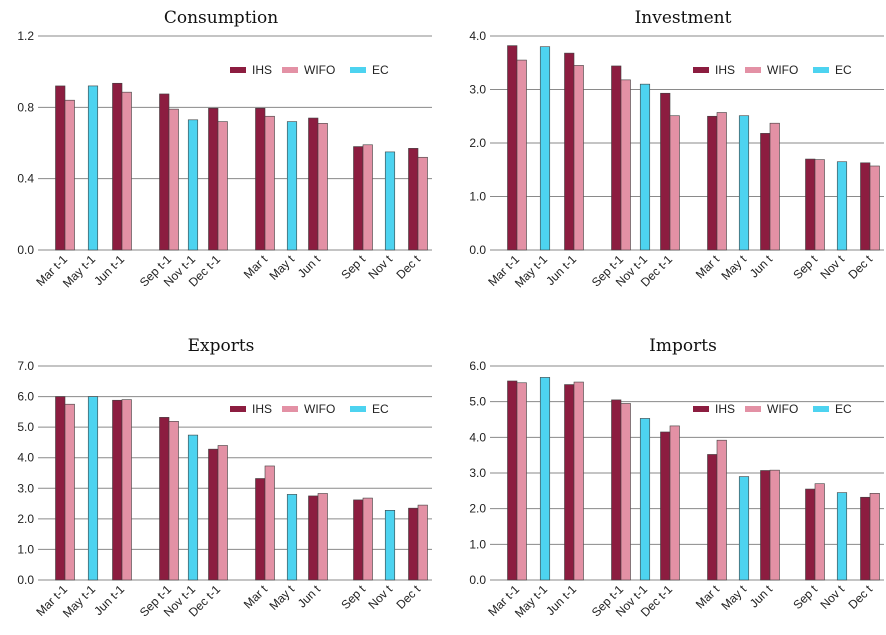 This screenshot has width=886, height=635. Describe the element at coordinates (683, 346) in the screenshot. I see `chart-title: Imports` at that location.